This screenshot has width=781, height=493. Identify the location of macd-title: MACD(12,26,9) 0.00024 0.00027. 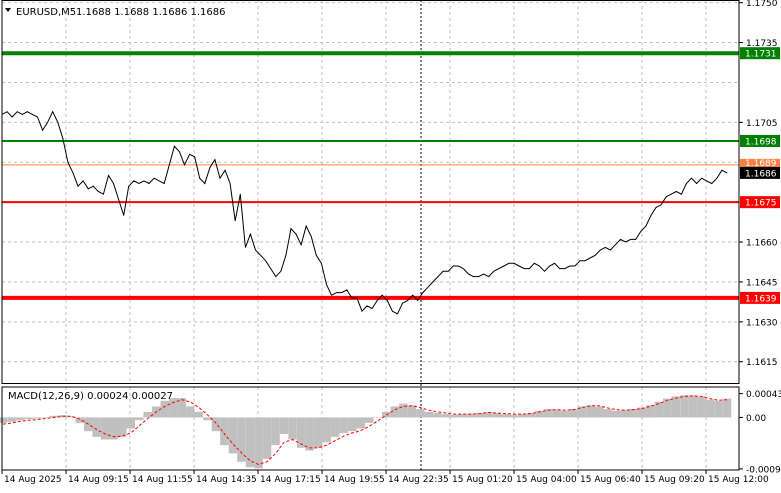
(90, 396).